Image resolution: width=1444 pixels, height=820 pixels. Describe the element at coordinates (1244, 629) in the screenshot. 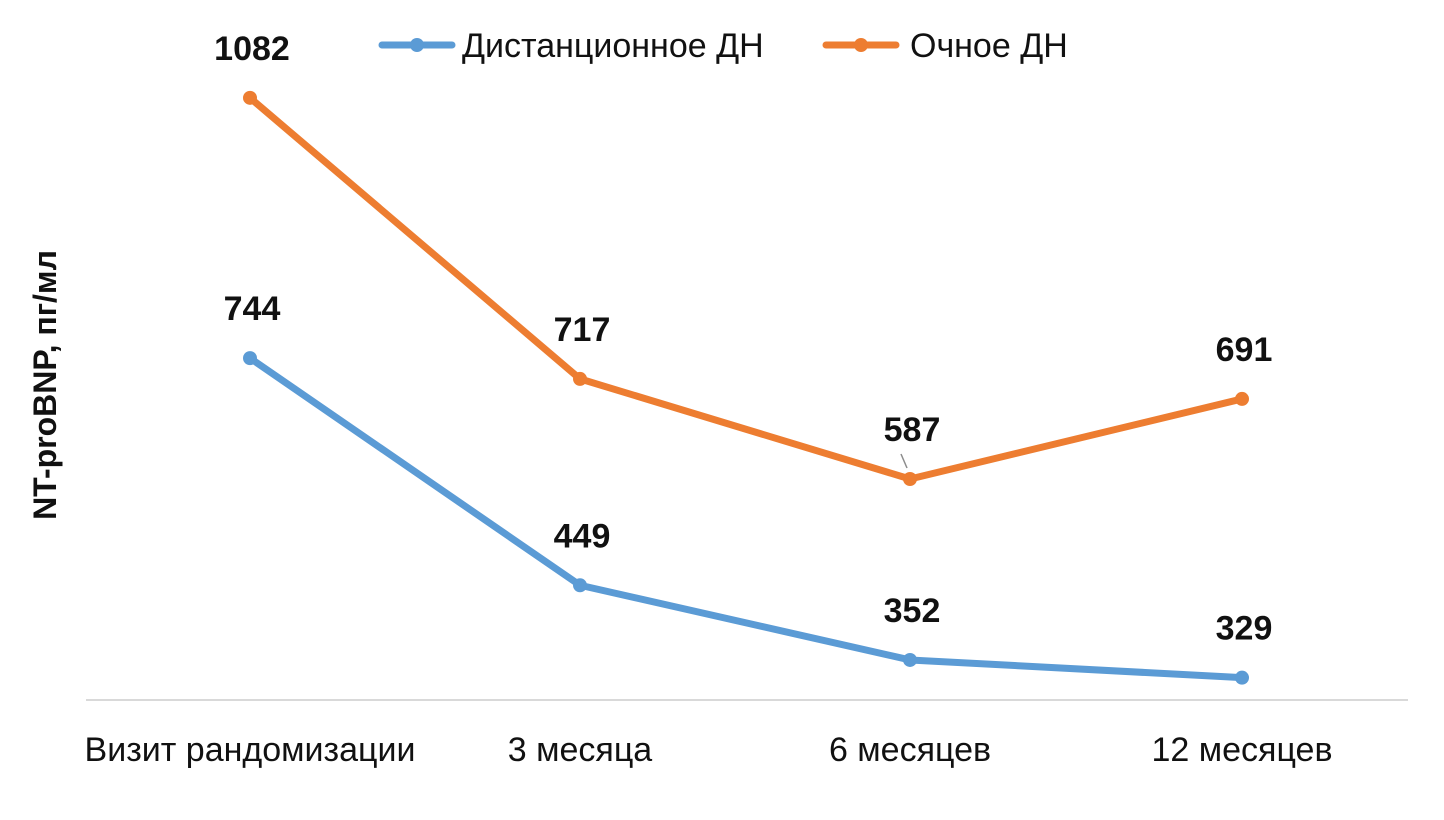

I see `data-label-remote: 329` at that location.